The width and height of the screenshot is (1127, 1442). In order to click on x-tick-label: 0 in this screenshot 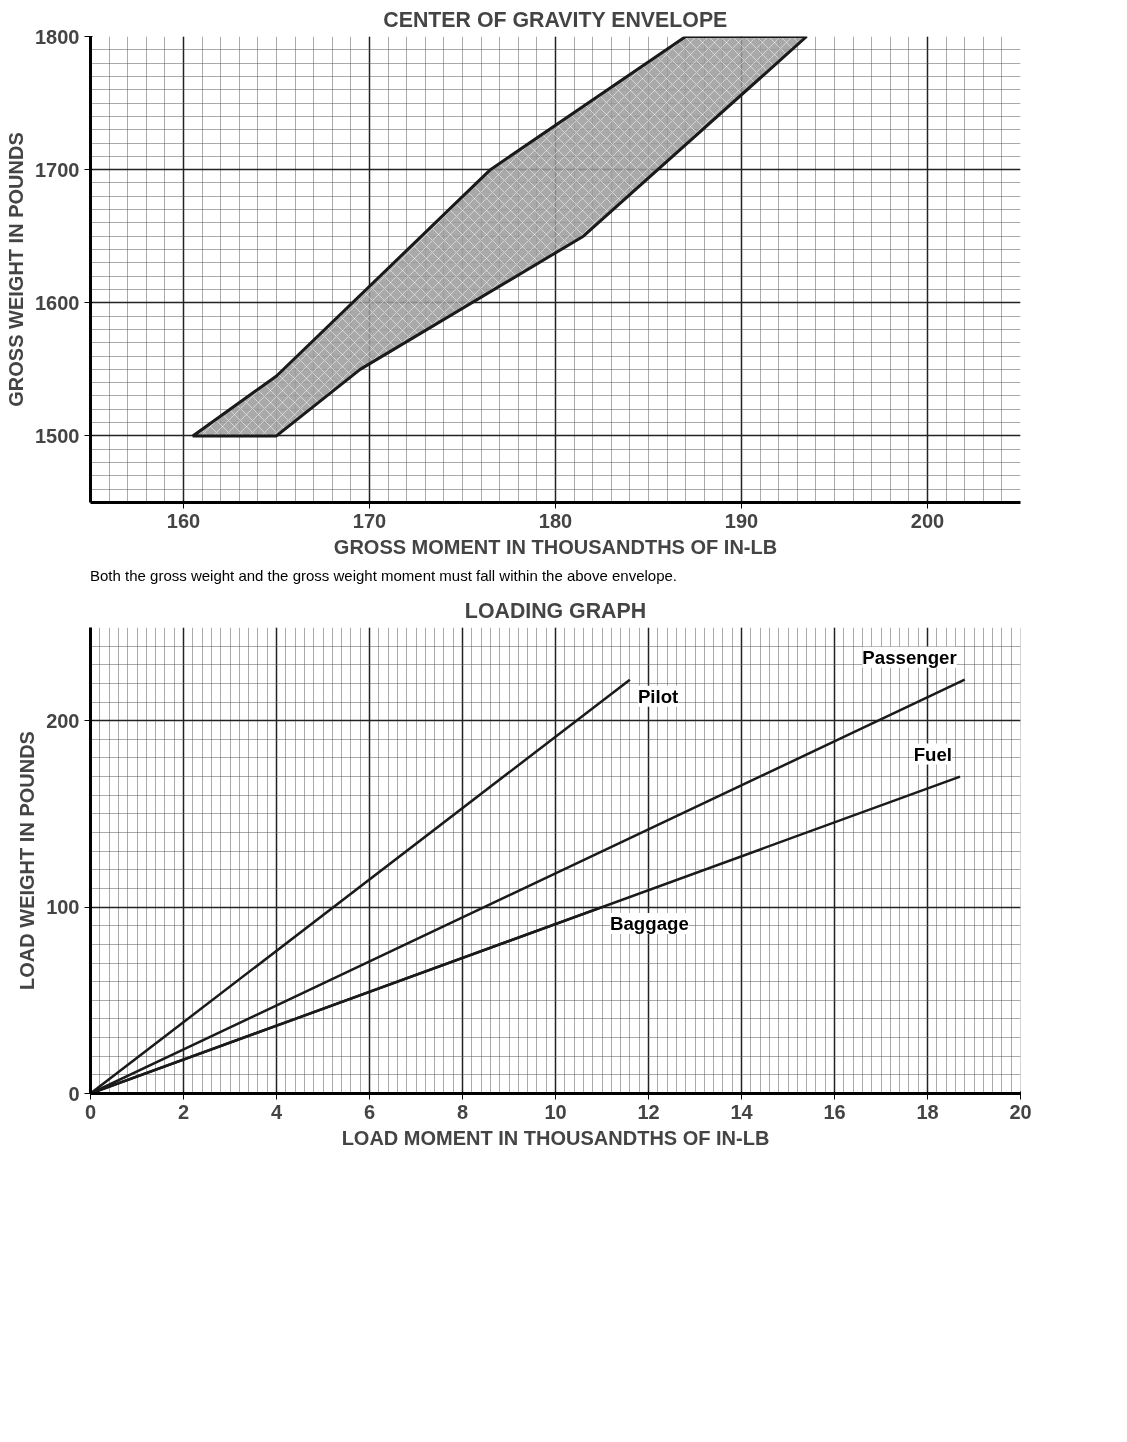, I will do `click(90, 1111)`.